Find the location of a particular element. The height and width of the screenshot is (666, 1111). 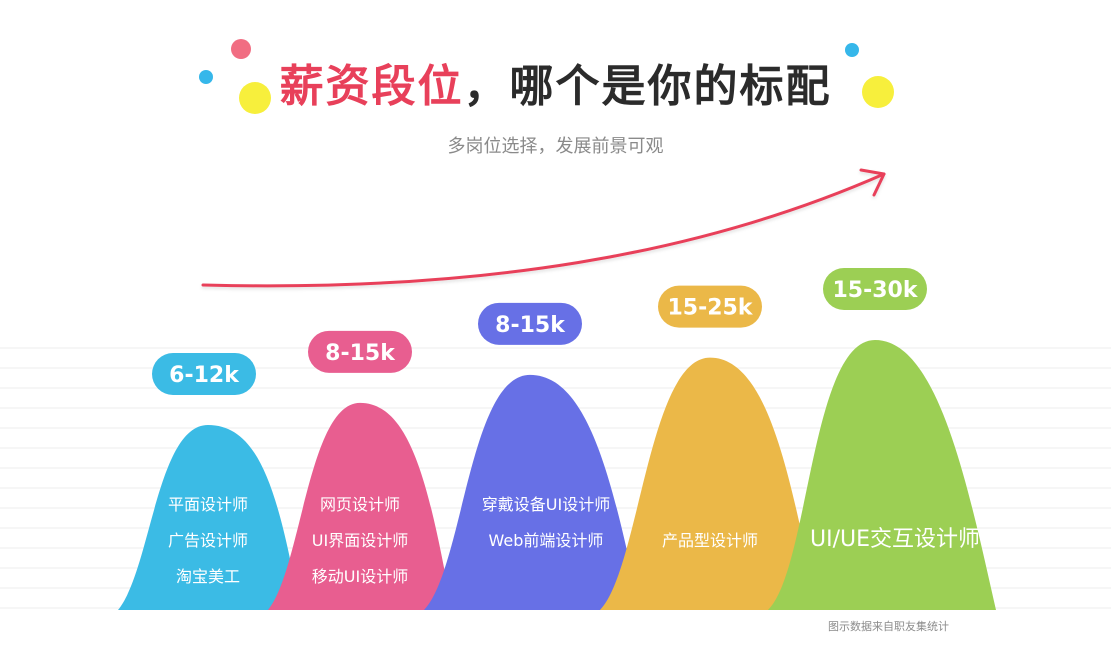

page-title: 薪资段位，哪个是你的标配 is located at coordinates (555, 82).